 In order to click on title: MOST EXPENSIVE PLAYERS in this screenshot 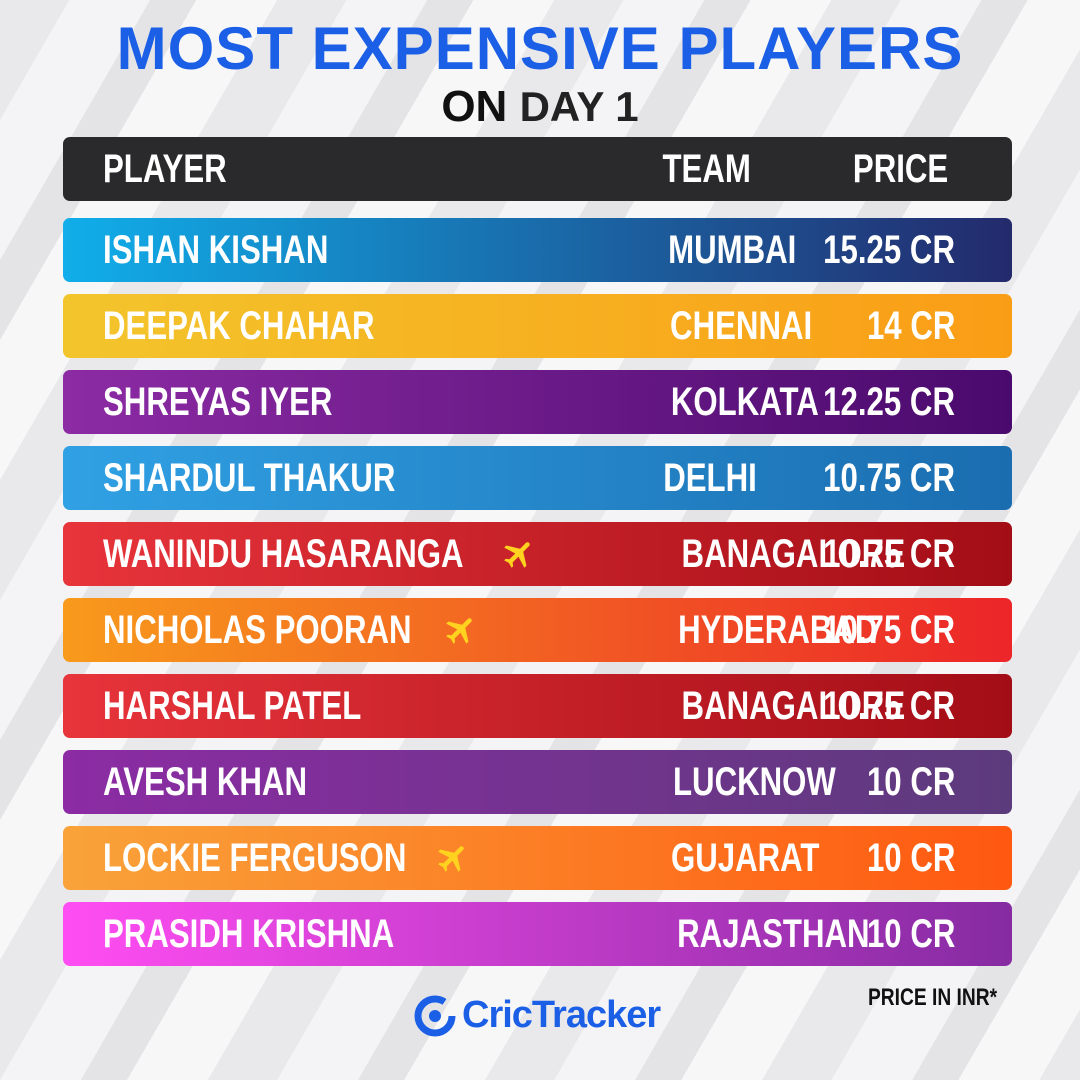, I will do `click(540, 48)`.